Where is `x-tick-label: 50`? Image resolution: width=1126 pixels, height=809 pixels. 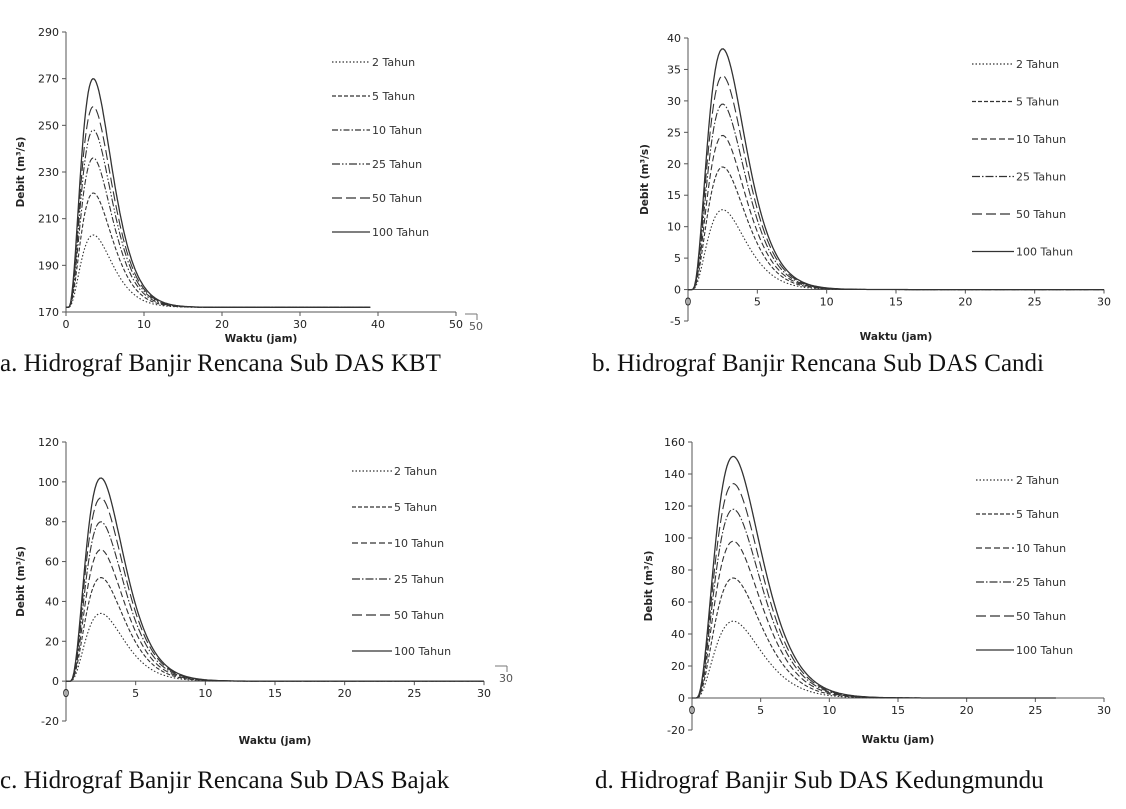 x-tick-label: 50 is located at coordinates (456, 324).